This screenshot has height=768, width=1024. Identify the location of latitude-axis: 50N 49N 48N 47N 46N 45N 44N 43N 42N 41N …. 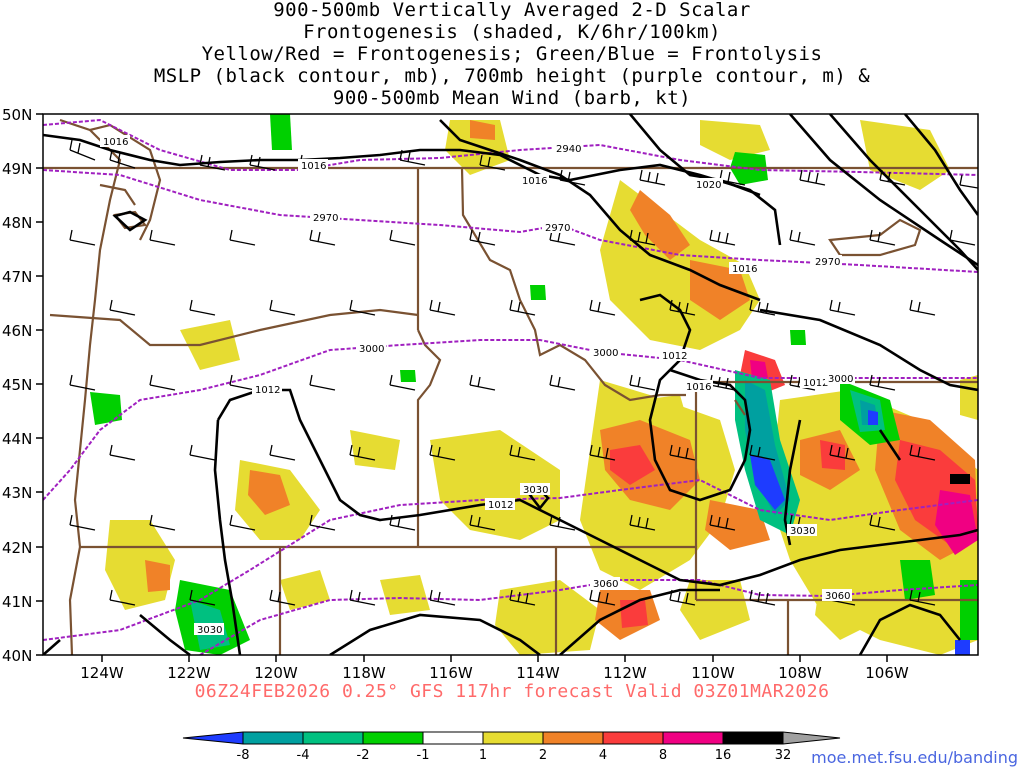
(22, 385).